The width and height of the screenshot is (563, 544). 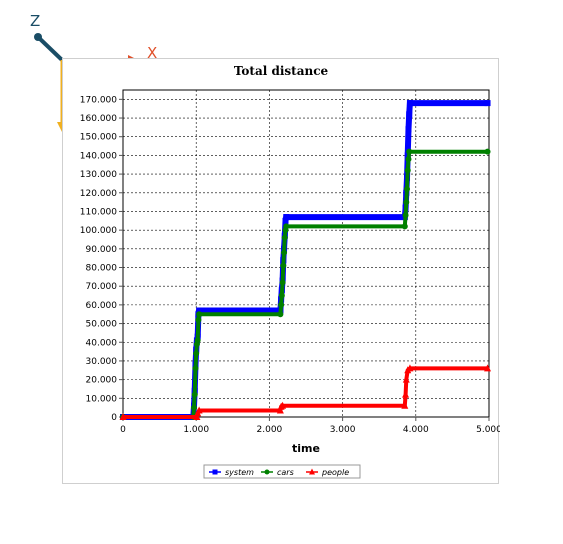 What do you see at coordinates (335, 472) in the screenshot?
I see `legend-label-people: people` at bounding box center [335, 472].